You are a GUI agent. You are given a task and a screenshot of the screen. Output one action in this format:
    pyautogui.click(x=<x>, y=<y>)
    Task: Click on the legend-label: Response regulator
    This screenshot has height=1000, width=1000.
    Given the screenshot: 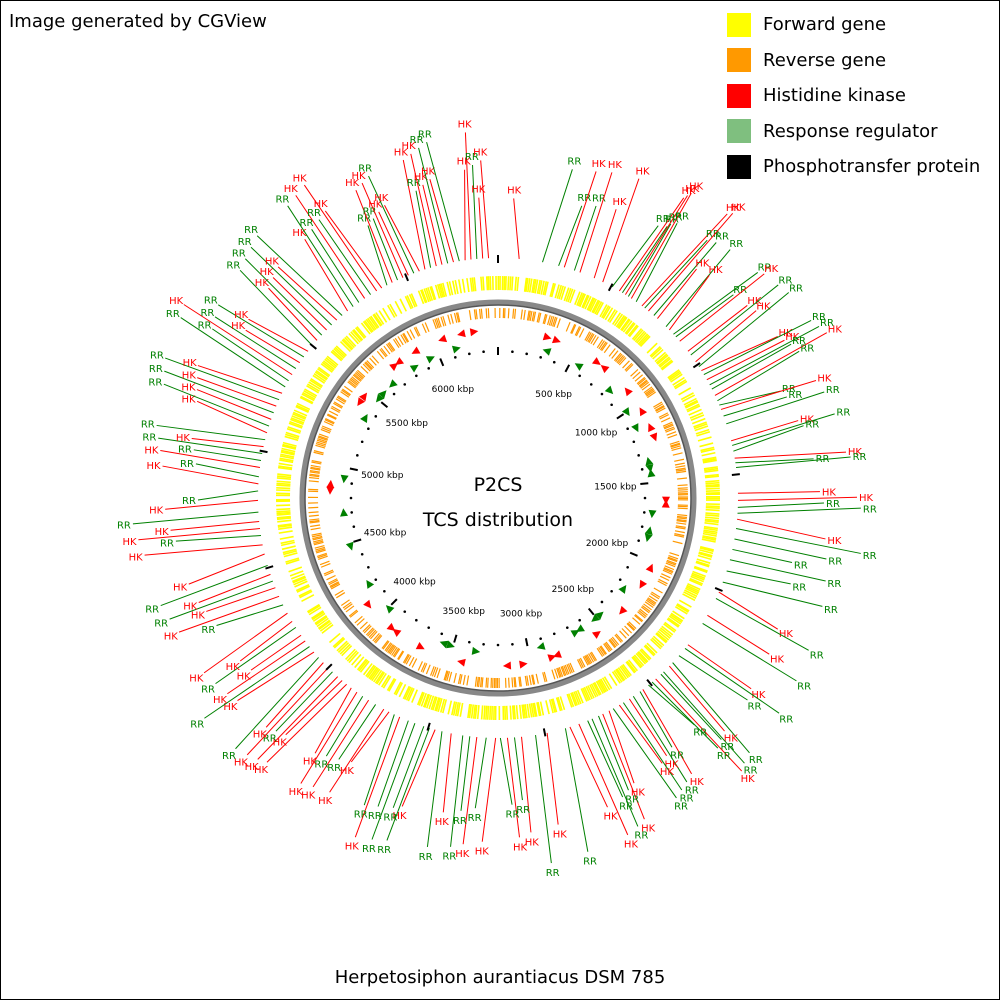 What is the action you would take?
    pyautogui.click(x=850, y=131)
    